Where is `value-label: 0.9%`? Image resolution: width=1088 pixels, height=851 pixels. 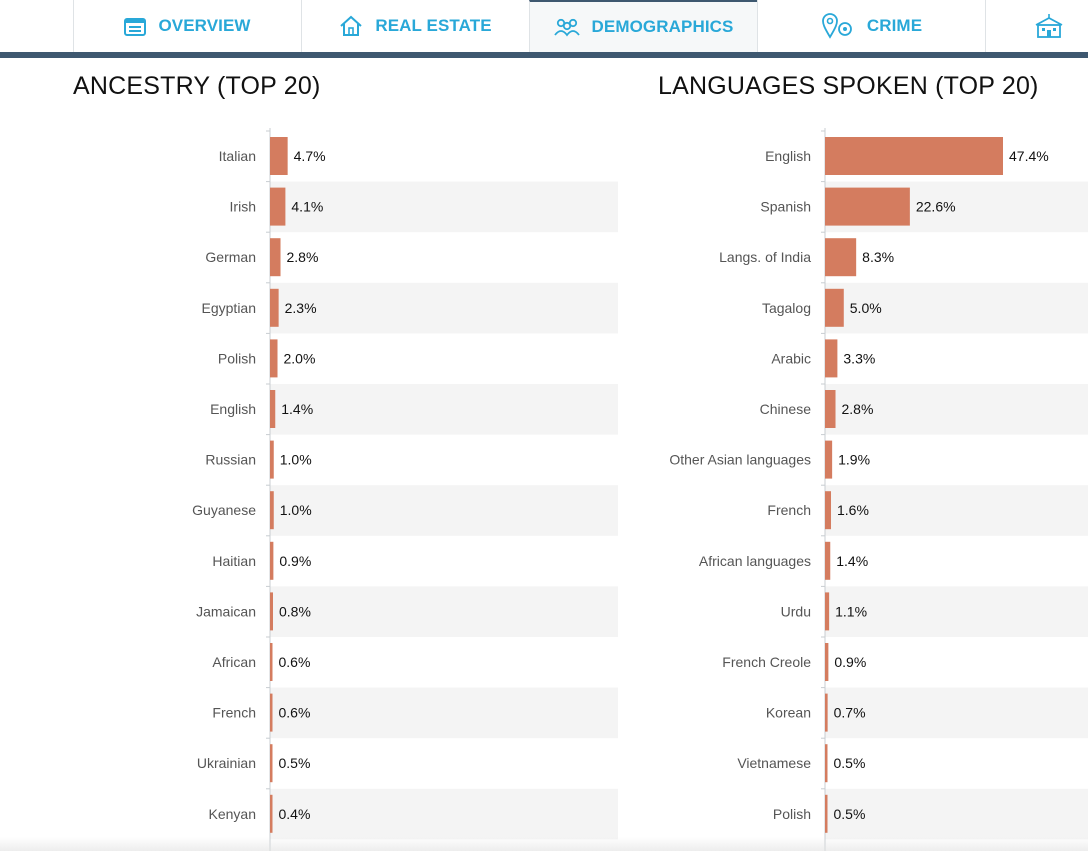 value-label: 0.9% is located at coordinates (295, 561).